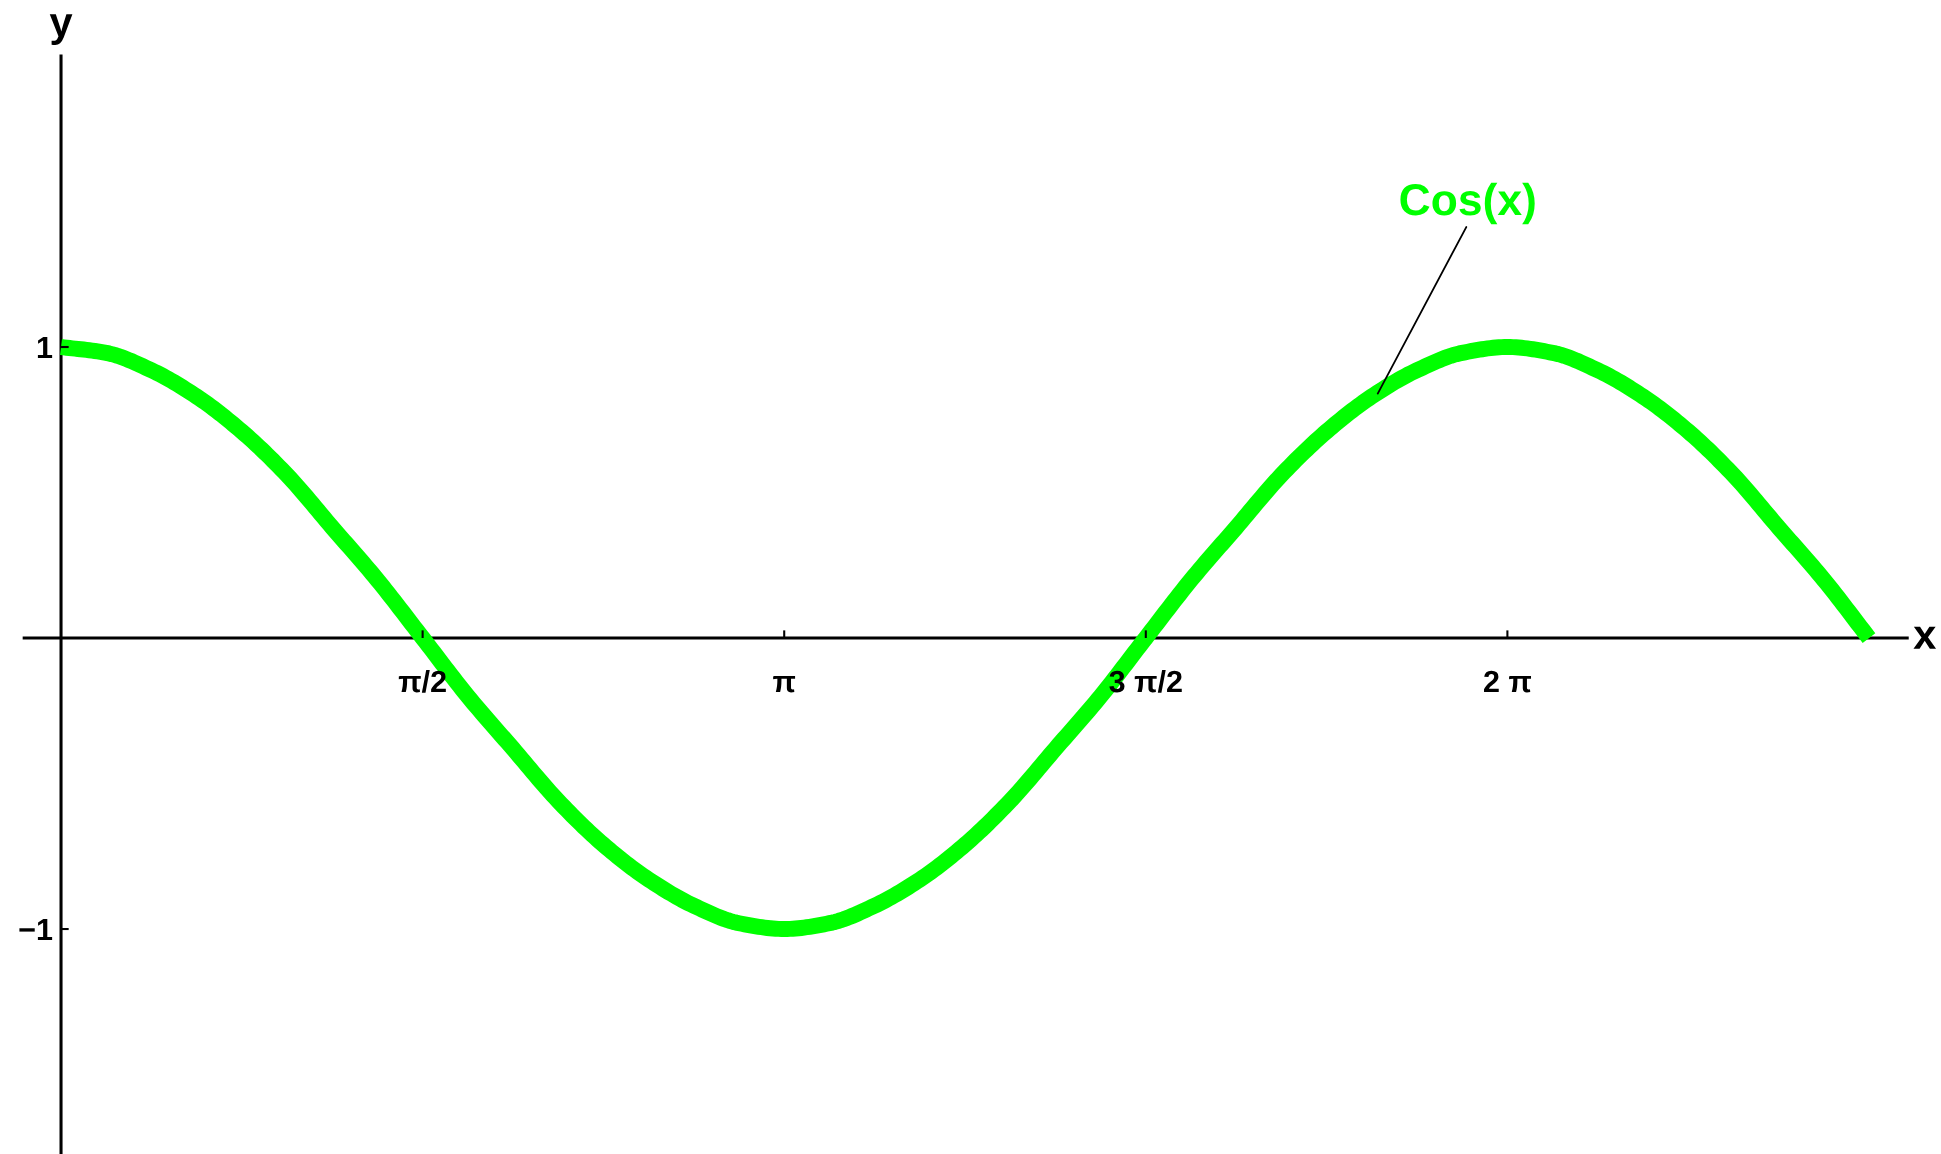  Describe the element at coordinates (61, 29) in the screenshot. I see `y-axis-title: y` at that location.